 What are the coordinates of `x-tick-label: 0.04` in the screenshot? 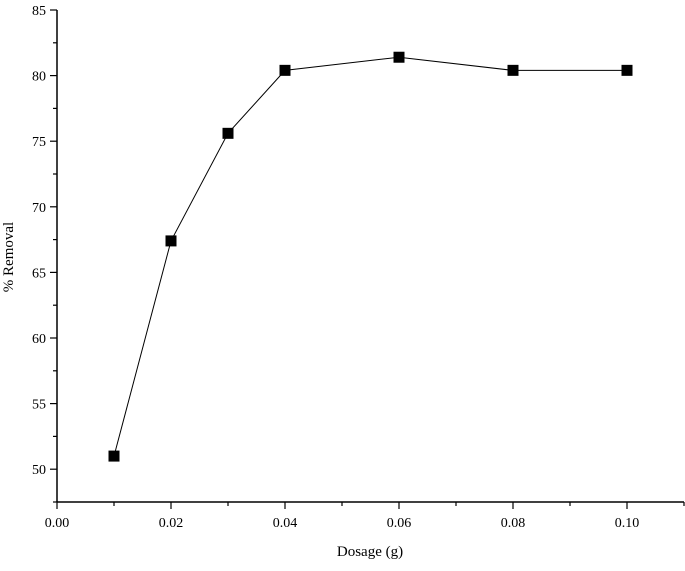 It's located at (285, 523).